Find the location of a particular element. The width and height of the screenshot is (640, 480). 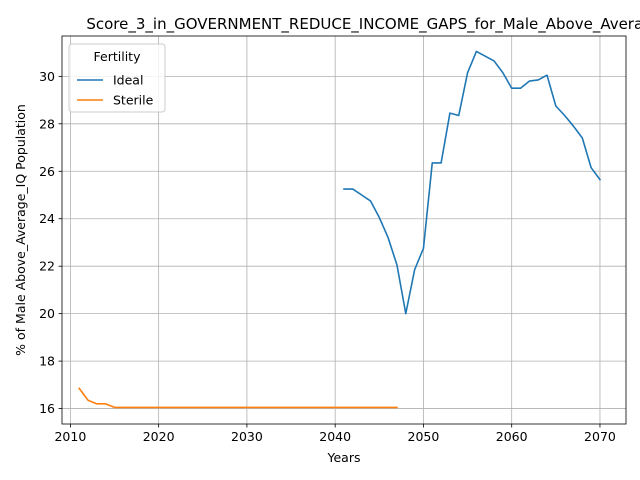

legend: Fertility Ideal Sterile is located at coordinates (117, 78).